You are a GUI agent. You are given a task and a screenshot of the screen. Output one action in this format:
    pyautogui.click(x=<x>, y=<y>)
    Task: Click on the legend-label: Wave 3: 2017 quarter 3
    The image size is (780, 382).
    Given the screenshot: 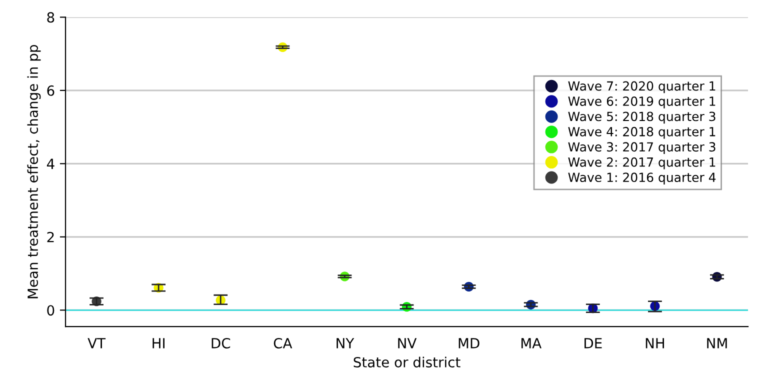 What is the action you would take?
    pyautogui.click(x=642, y=148)
    